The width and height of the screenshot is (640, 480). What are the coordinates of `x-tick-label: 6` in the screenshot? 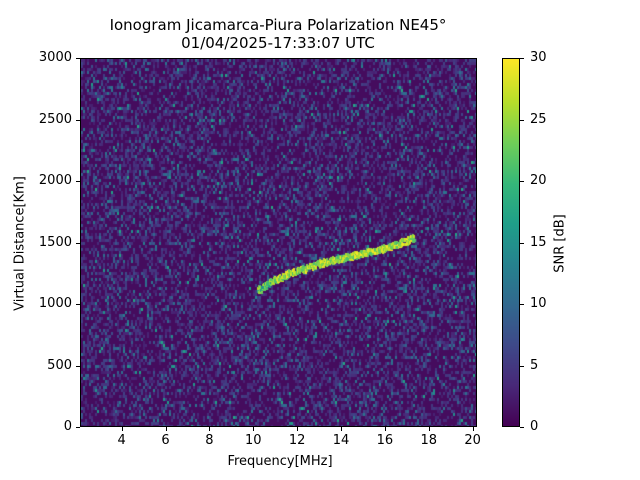 It's located at (165, 440).